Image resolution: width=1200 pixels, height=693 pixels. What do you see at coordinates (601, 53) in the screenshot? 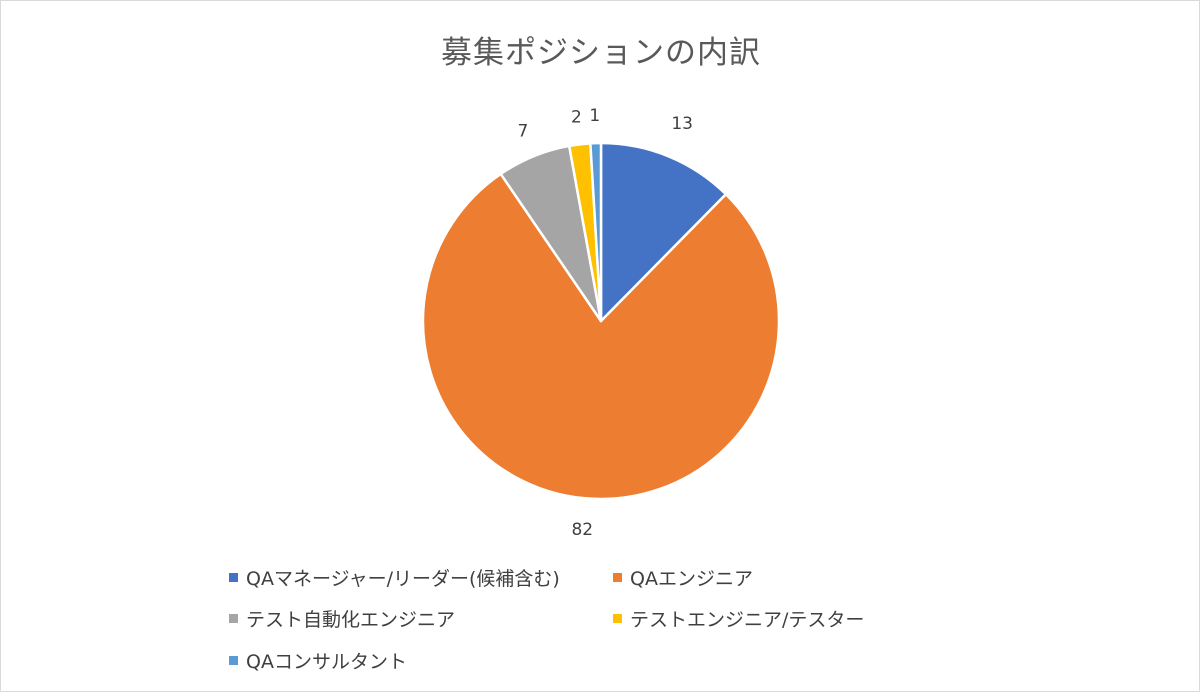
I see `chart-title: 募集ポジションの内訳` at bounding box center [601, 53].